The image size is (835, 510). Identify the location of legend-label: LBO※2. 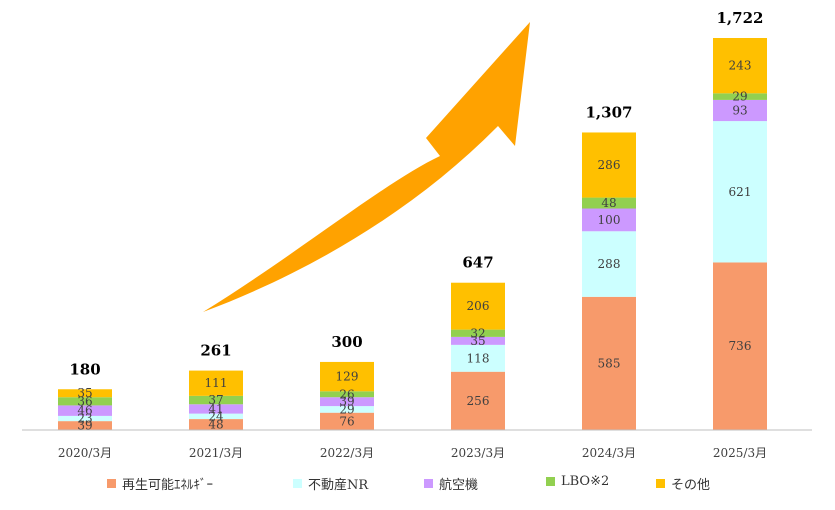
(585, 481).